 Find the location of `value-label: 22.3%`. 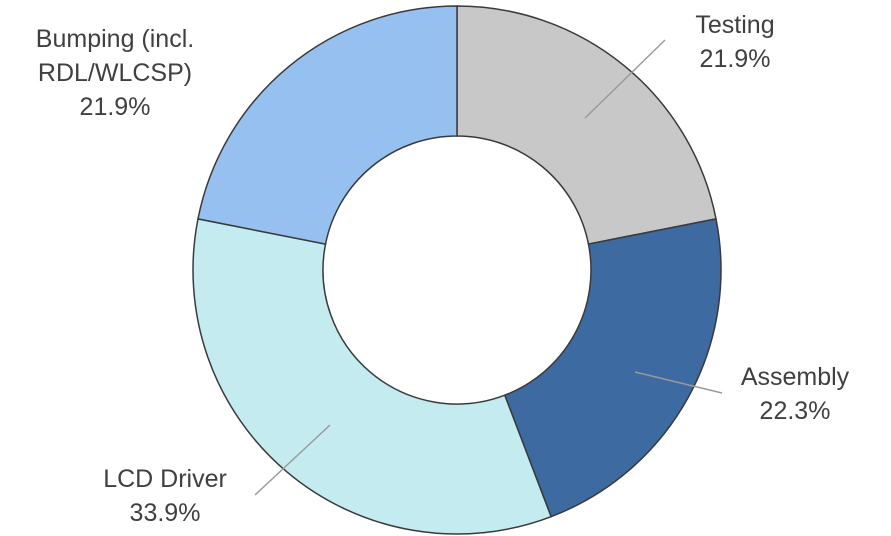

value-label: 22.3% is located at coordinates (795, 411).